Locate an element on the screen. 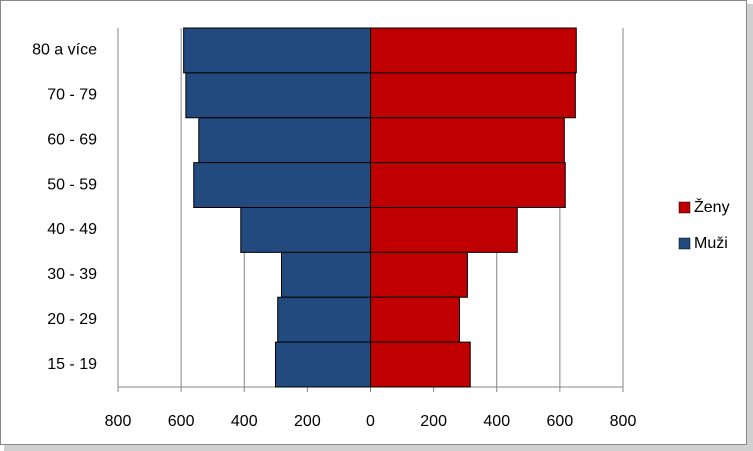  y-tick-label: 60 - 69 is located at coordinates (72, 139).